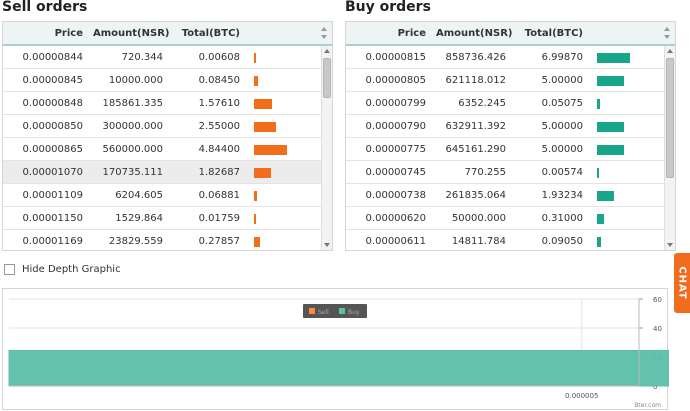  I want to click on sell-orders-scrollbar, so click(326, 148).